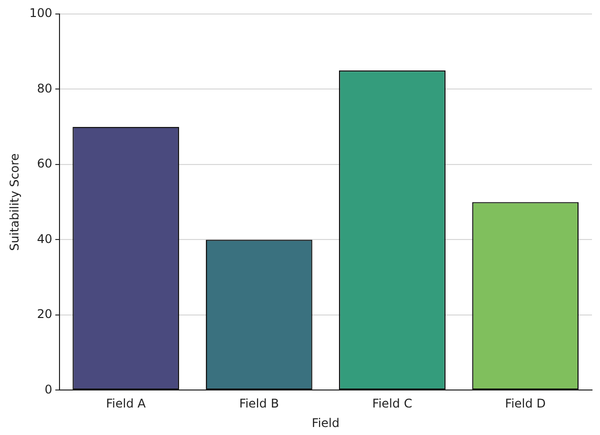 This screenshot has height=435, width=600. I want to click on y-tick-label: 60, so click(44, 163).